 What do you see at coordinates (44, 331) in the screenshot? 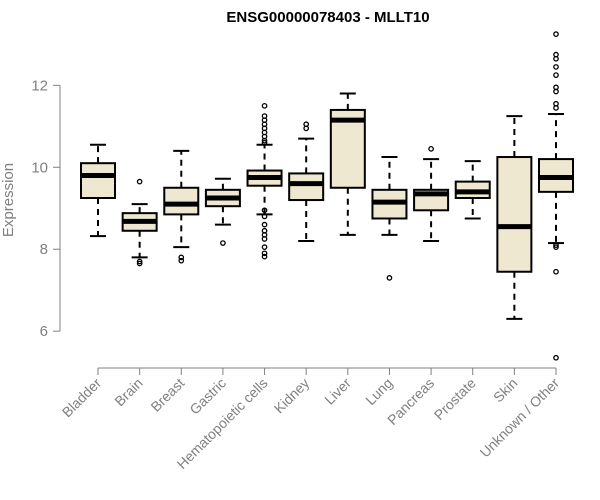
I see `y-tick-label: 6` at bounding box center [44, 331].